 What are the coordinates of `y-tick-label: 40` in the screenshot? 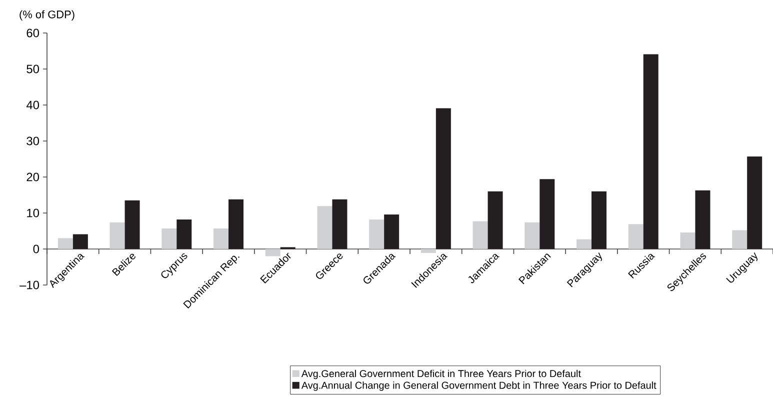 It's located at (33, 105).